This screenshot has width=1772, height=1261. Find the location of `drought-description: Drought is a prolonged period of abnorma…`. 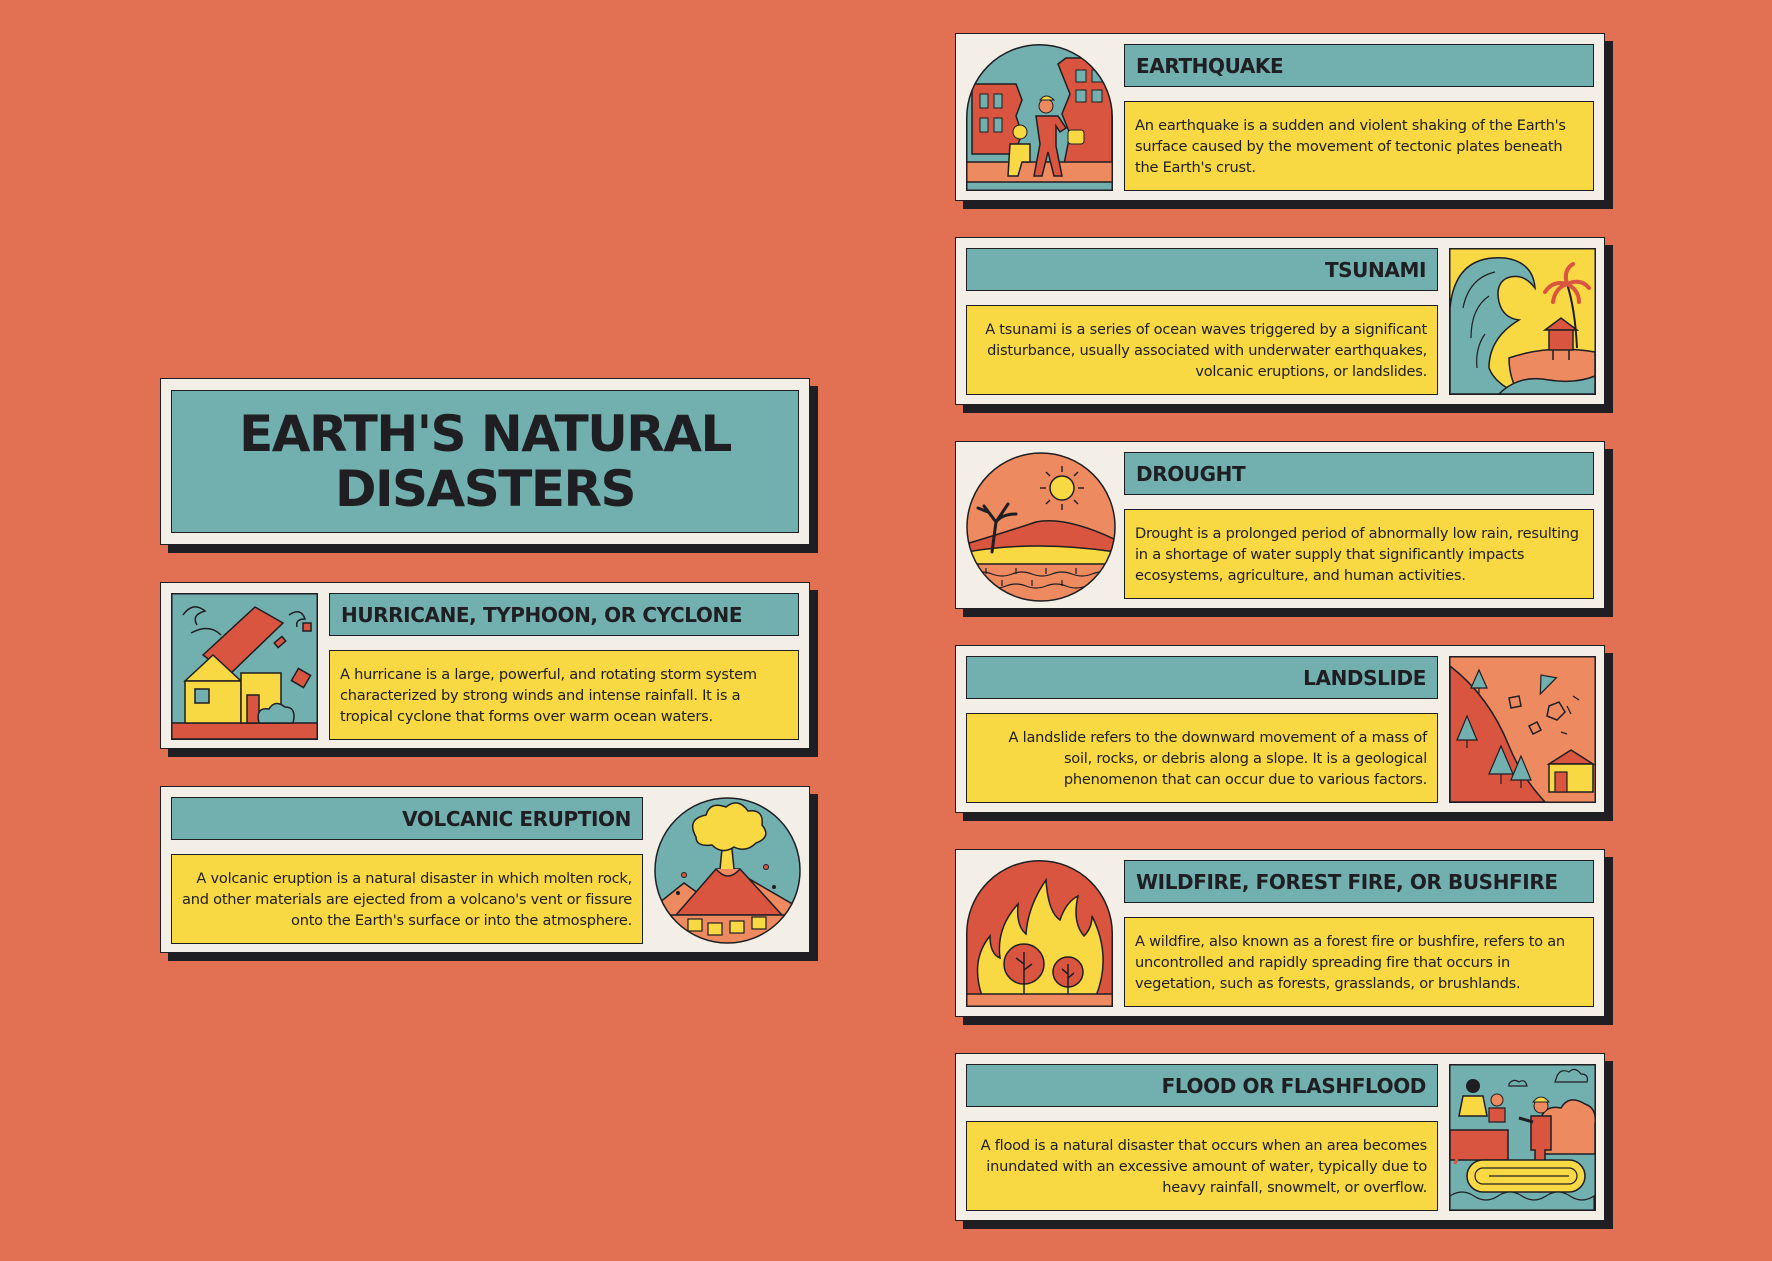

drought-description: Drought is a prolonged period of abnorma… is located at coordinates (1359, 554).